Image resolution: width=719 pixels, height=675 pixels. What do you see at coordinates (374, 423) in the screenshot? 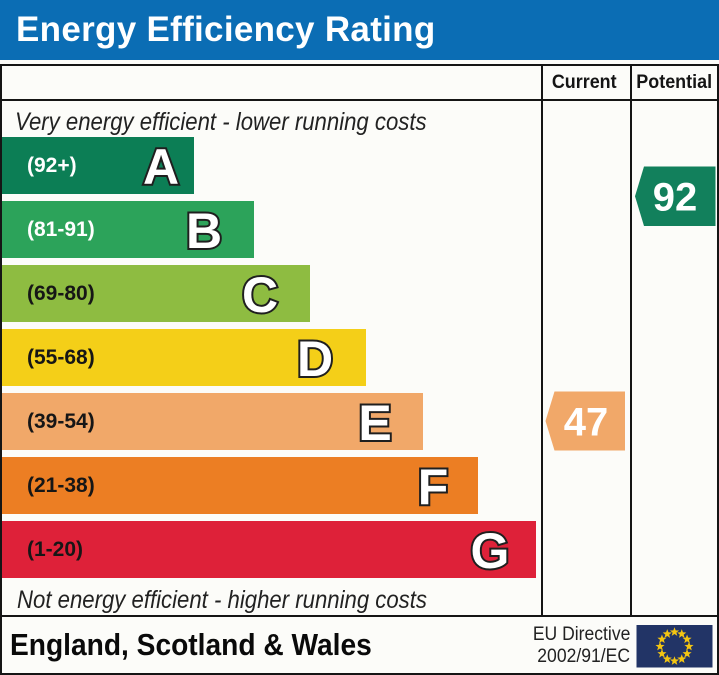
I see `svg-text: E` at bounding box center [374, 423].